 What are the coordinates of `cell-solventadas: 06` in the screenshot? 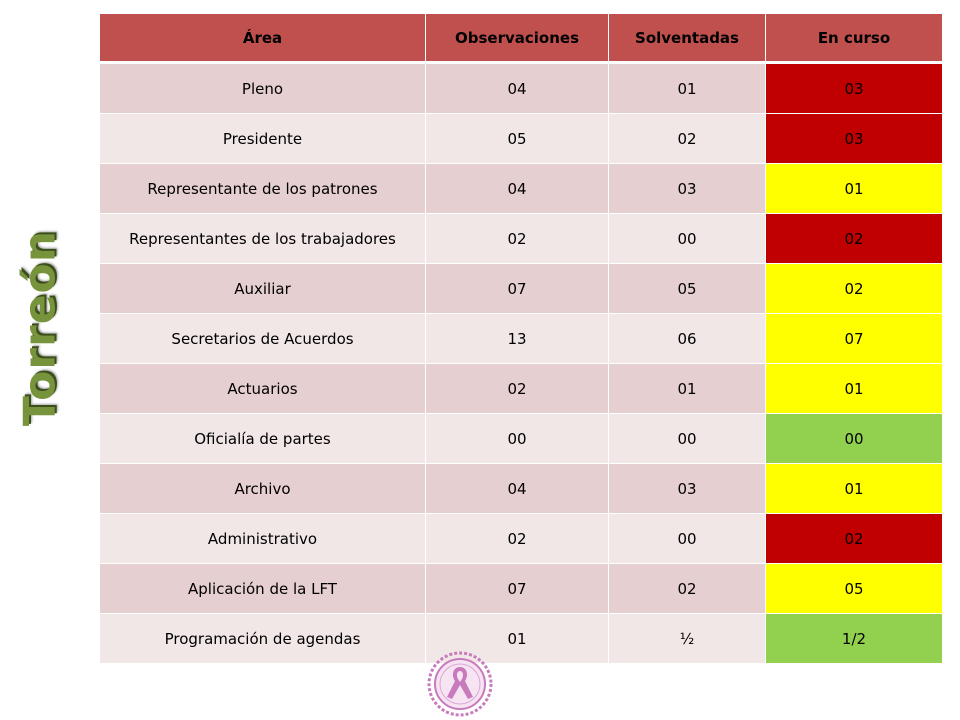 It's located at (687, 338).